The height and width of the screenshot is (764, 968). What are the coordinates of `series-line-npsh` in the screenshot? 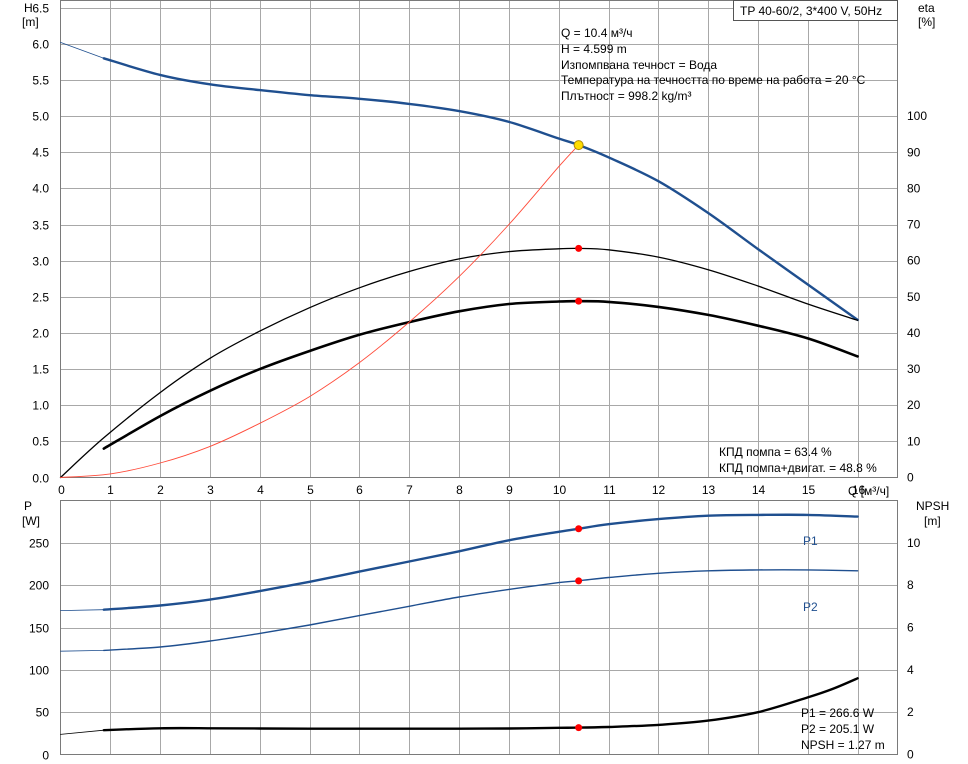 It's located at (480, 704).